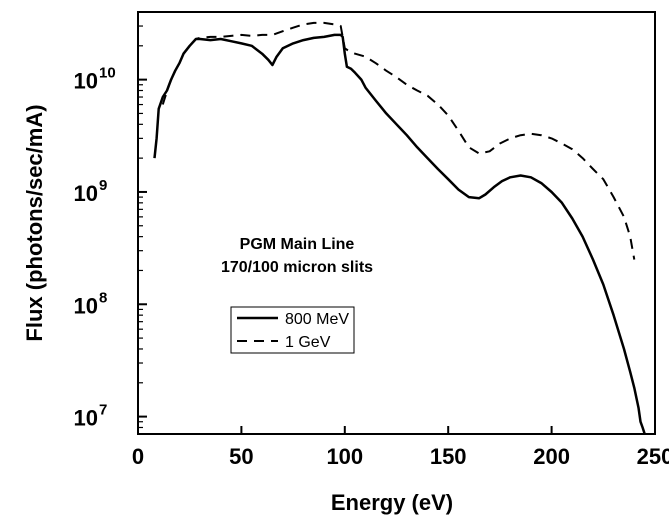 Image resolution: width=669 pixels, height=520 pixels. I want to click on annotation-line-1: PGM Main Line, so click(297, 244).